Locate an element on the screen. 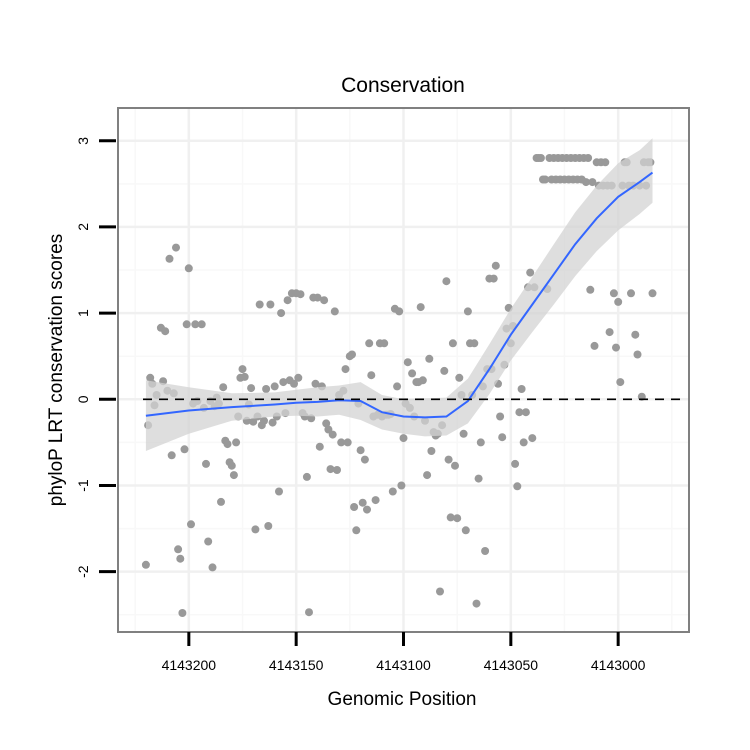 Image resolution: width=750 pixels, height=750 pixels. x-tick-label: 4143100 is located at coordinates (403, 665).